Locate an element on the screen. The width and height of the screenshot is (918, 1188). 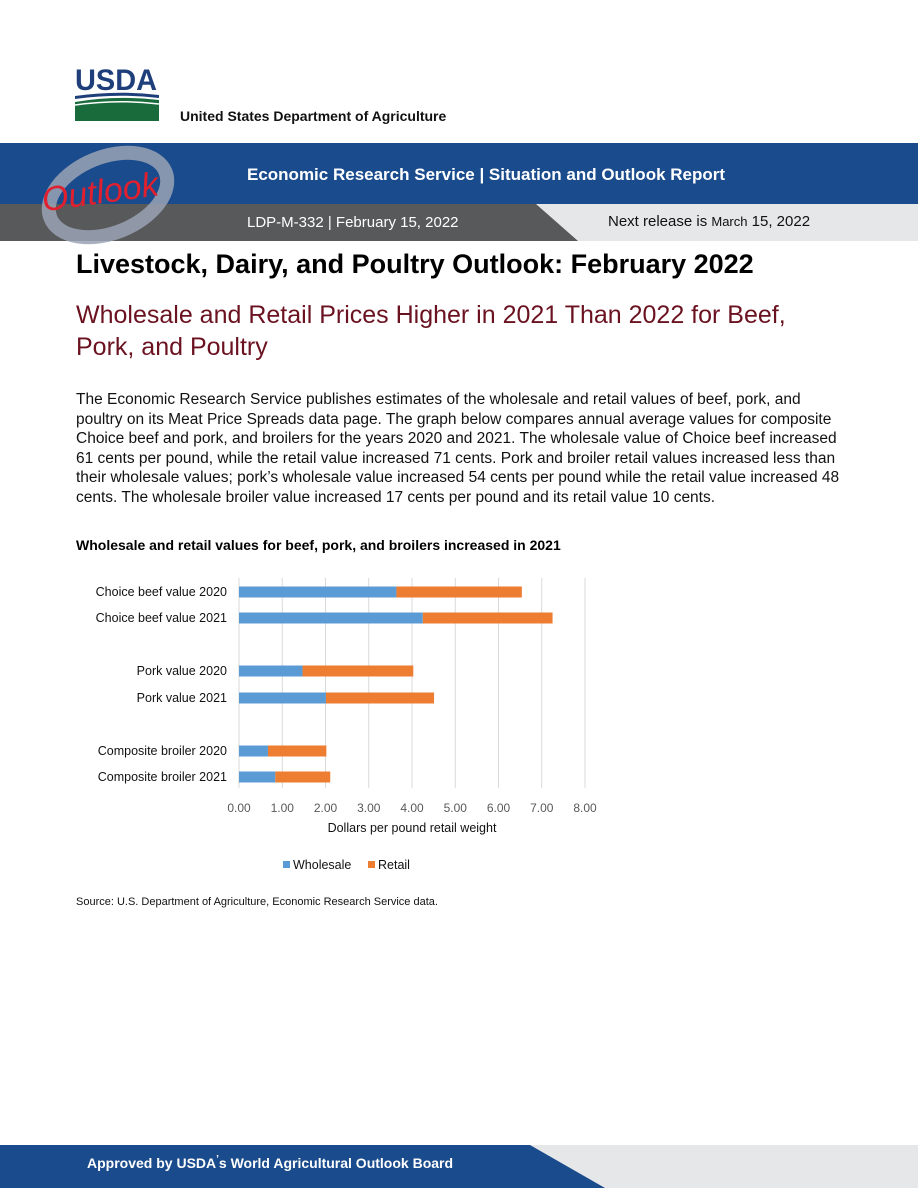
x-tick-label: 0.00 is located at coordinates (239, 808).